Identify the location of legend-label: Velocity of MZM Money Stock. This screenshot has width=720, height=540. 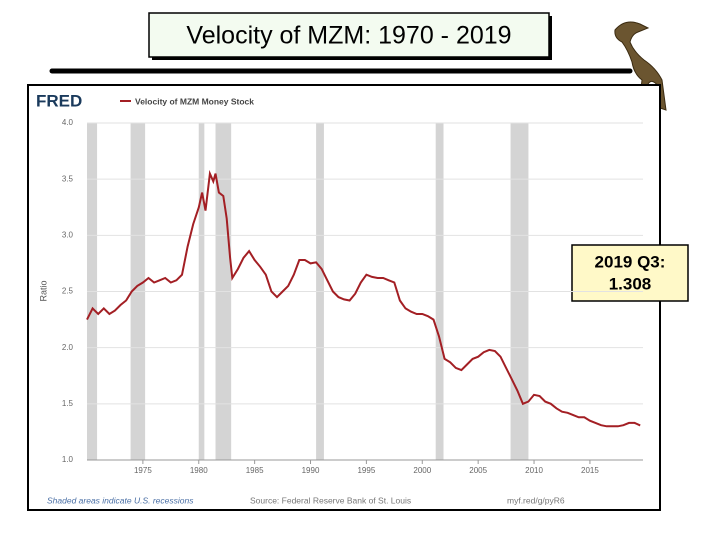
(194, 101).